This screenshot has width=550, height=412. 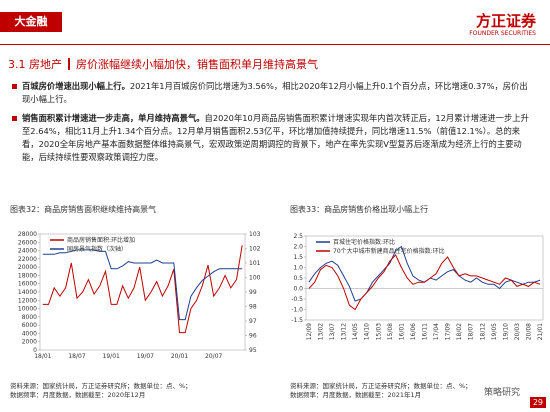 I want to click on x-tick-label: 14/05, so click(x=355, y=331).